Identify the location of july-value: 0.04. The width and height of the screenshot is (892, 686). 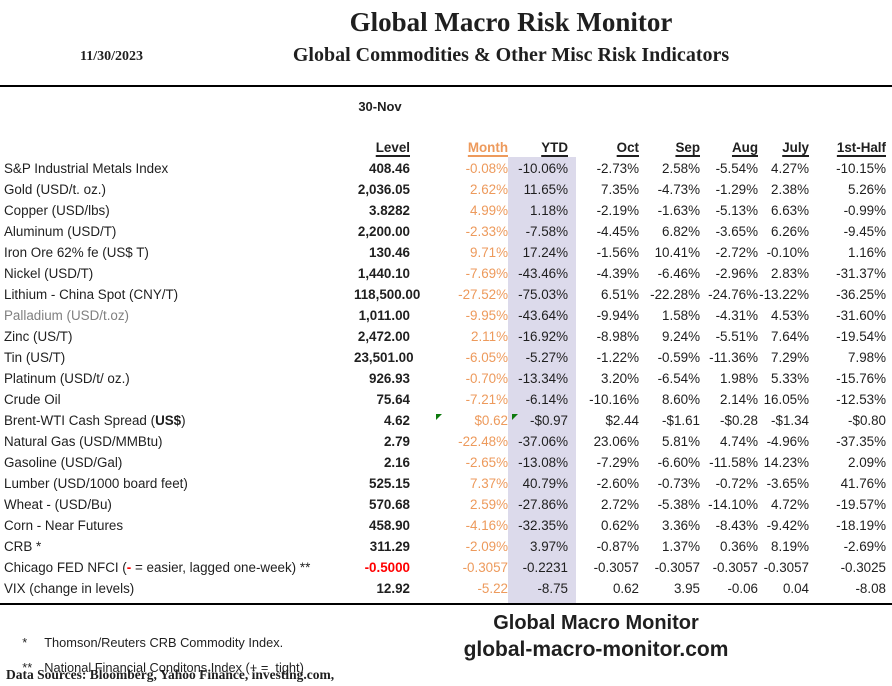
(795, 588).